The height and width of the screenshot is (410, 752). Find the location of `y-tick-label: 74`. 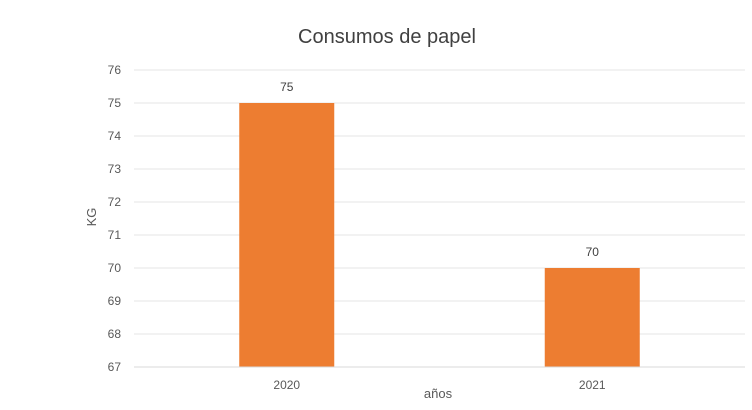

y-tick-label: 74 is located at coordinates (115, 136).